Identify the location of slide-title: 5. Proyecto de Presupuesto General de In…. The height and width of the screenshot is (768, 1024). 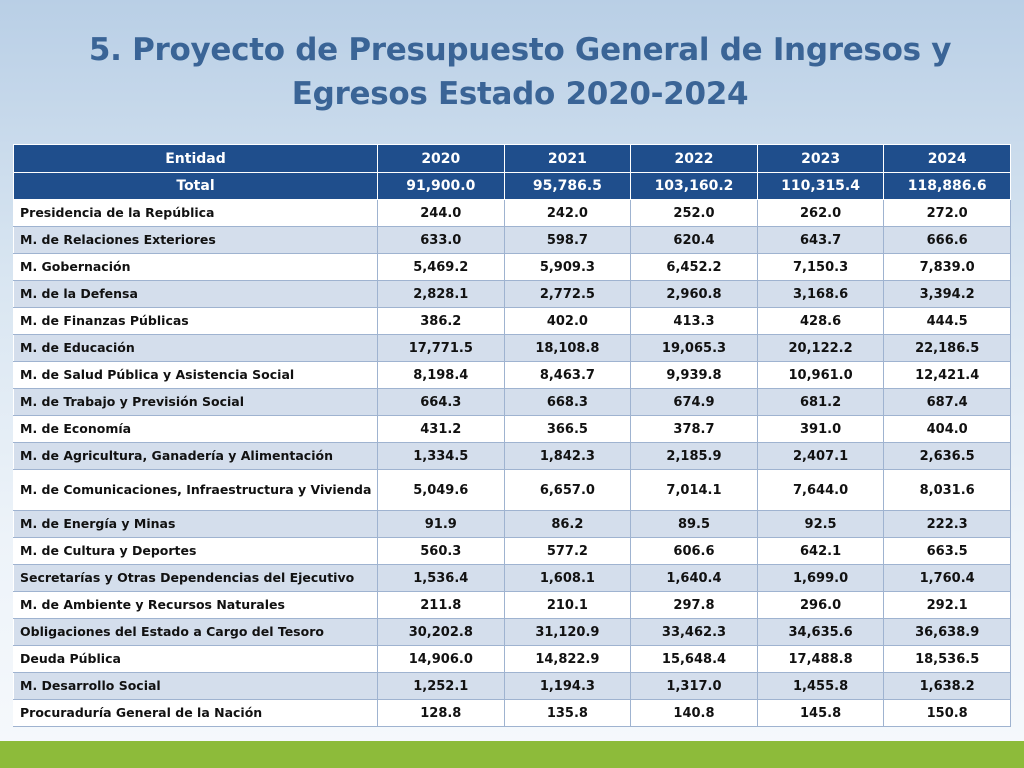
(520, 72).